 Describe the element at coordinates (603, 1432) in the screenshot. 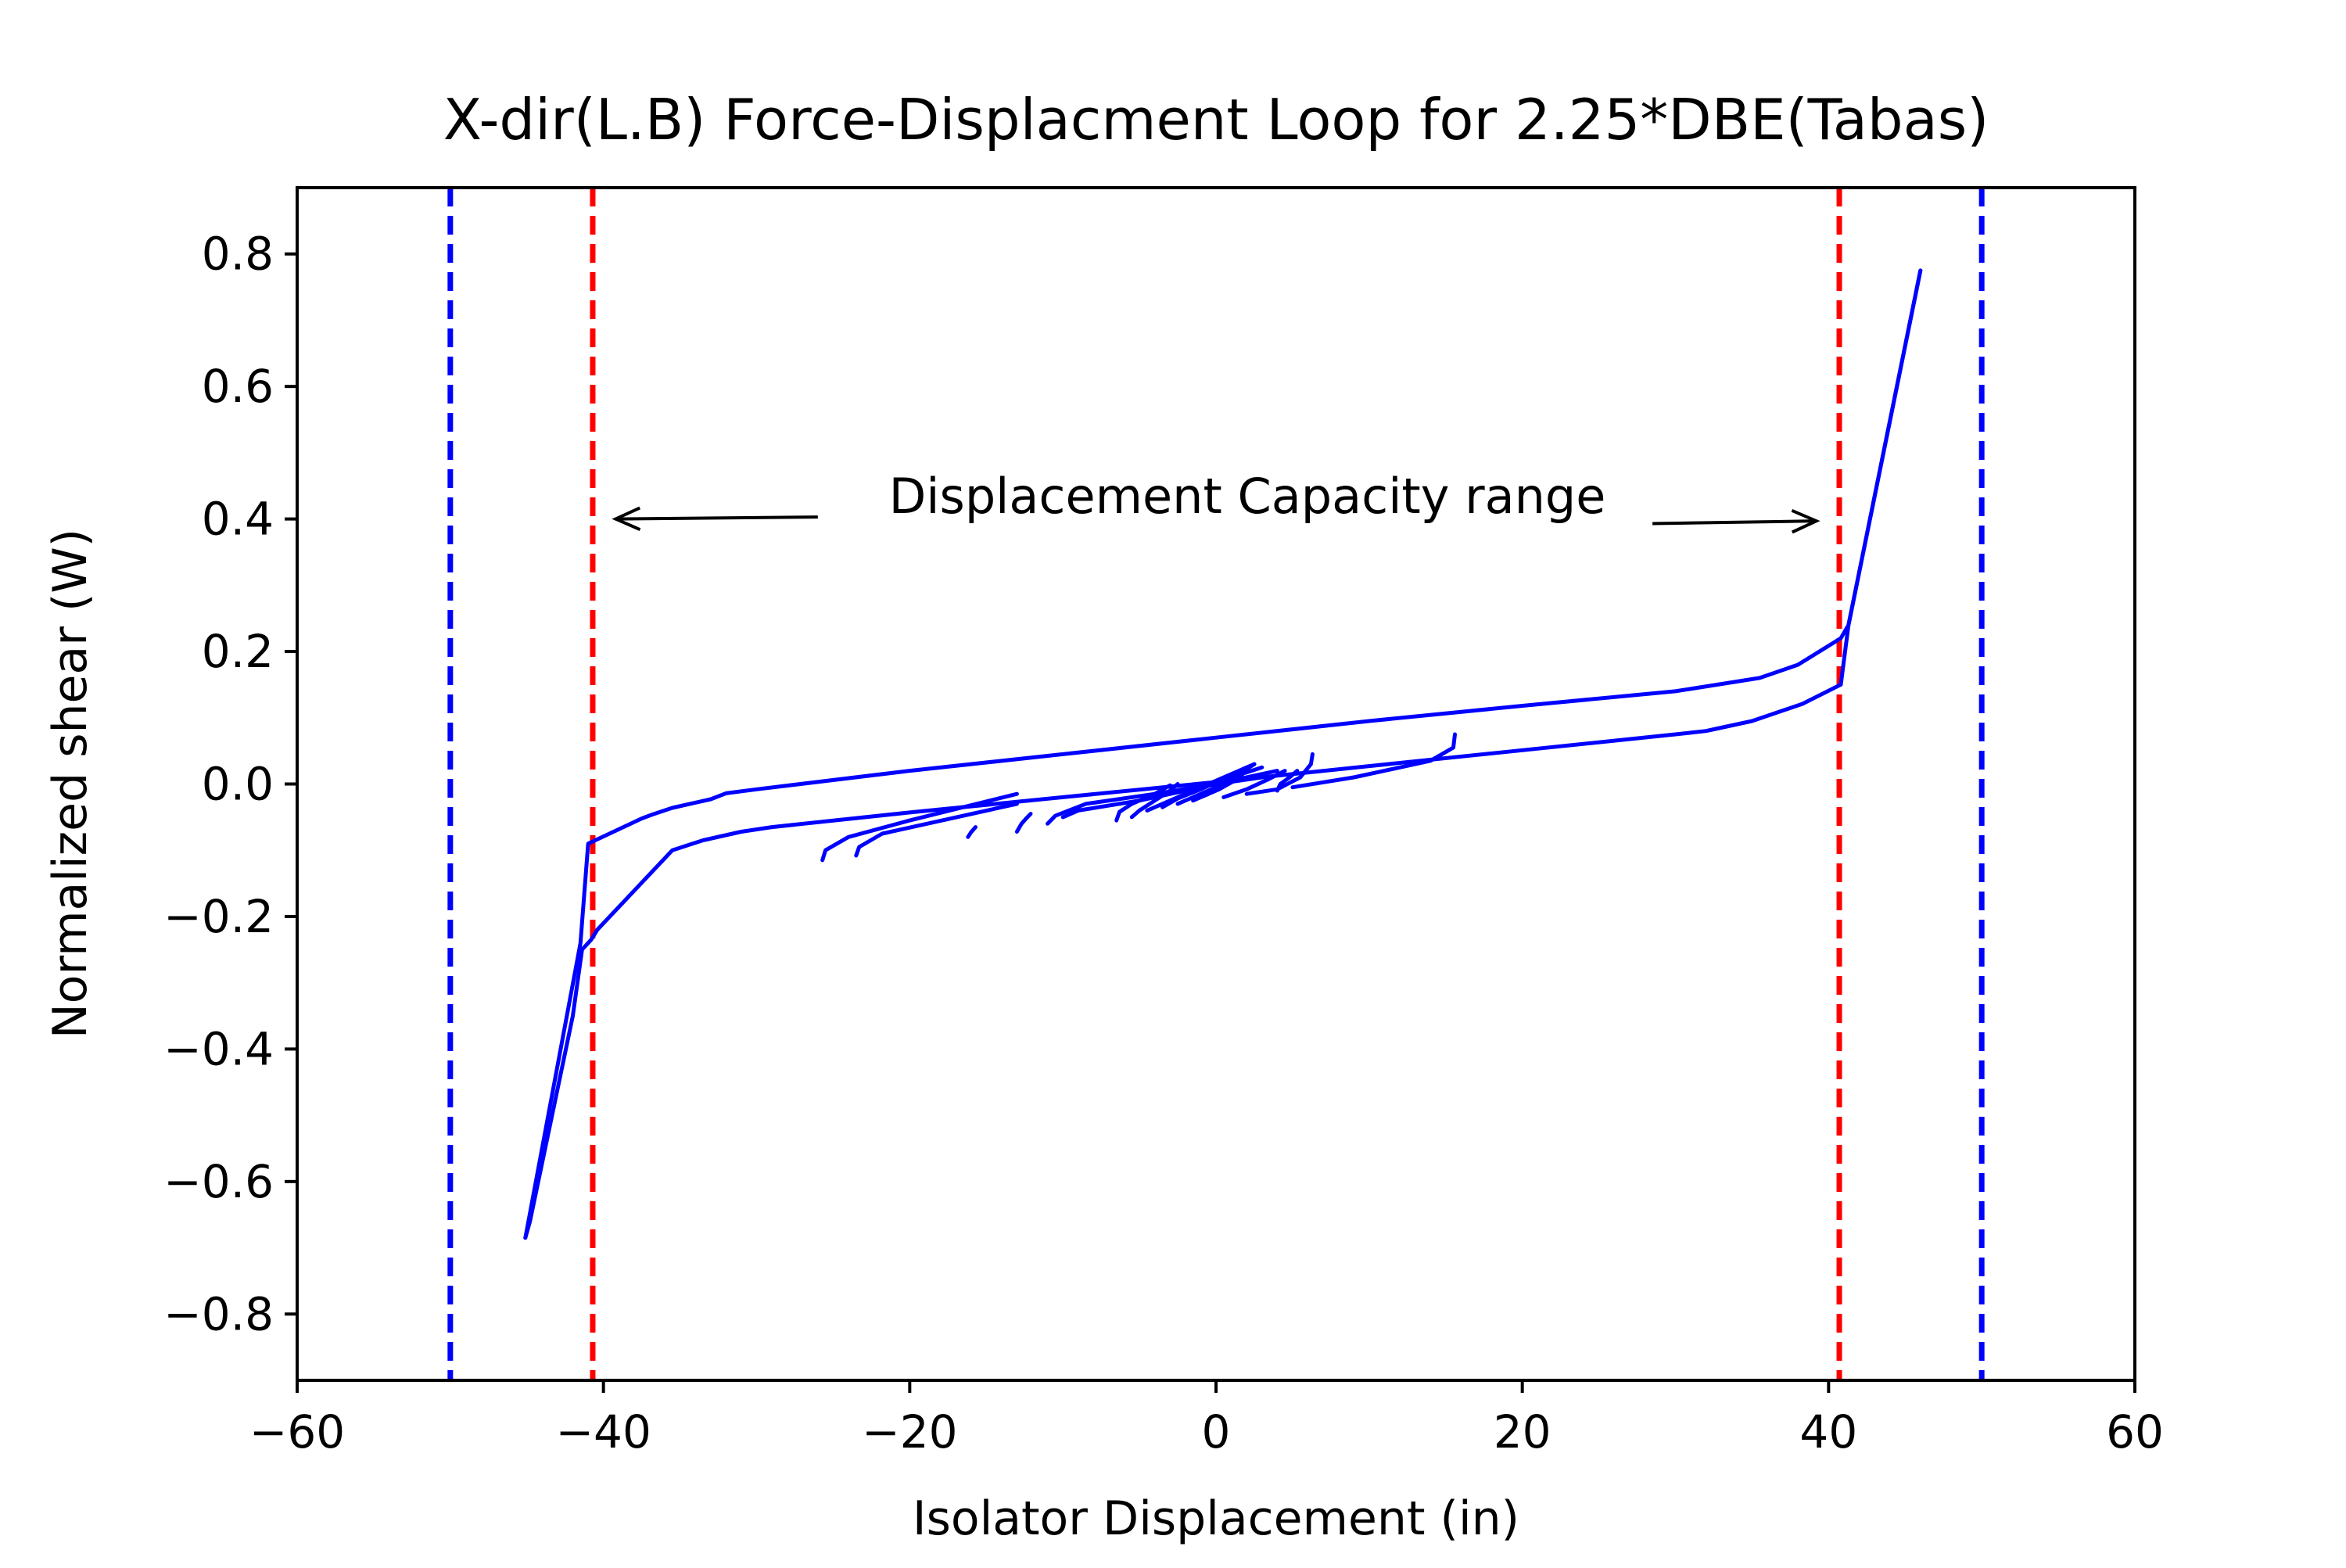

I see `x-tick-label: −40` at that location.